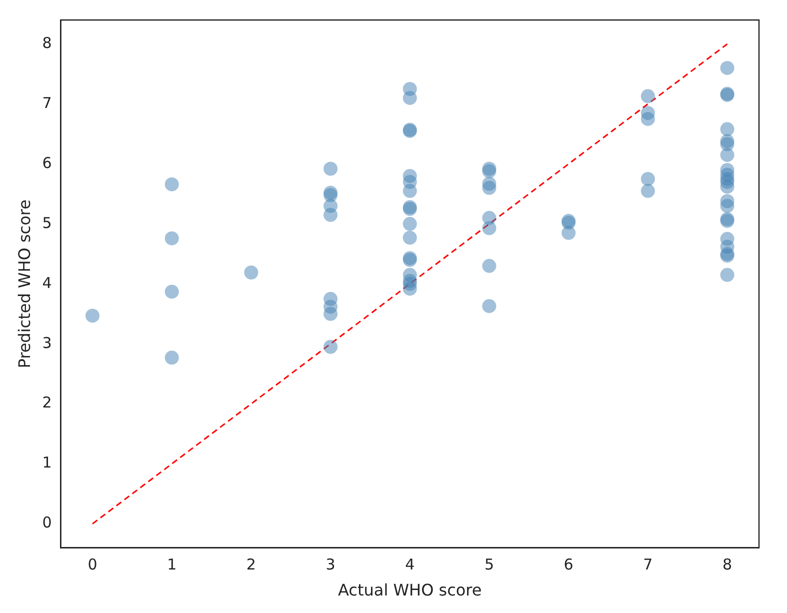 This screenshot has height=613, width=787. I want to click on y-axis-title: Predicted WHO score, so click(24, 284).